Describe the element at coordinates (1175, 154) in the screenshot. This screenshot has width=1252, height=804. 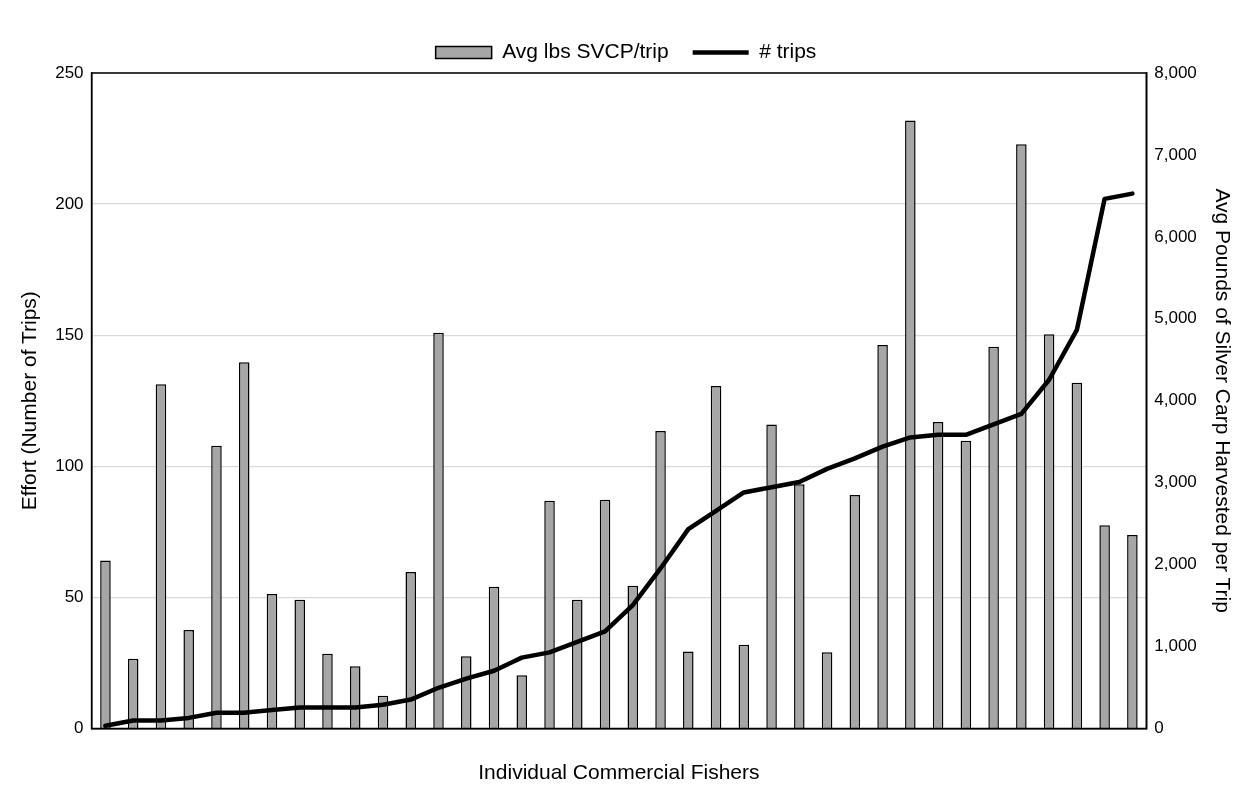
I see `y2-tick-label: 7,000` at that location.